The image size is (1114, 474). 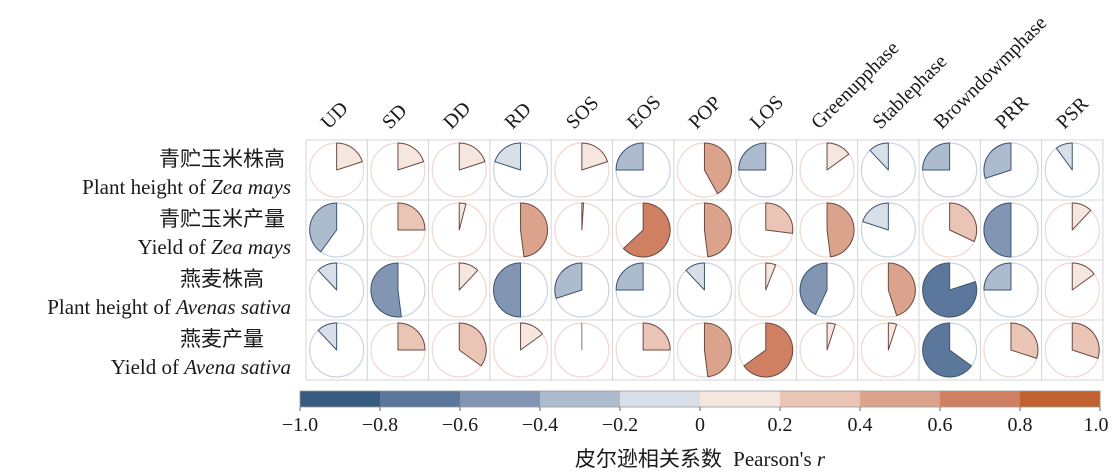 I want to click on pie-cell-0-greenupphase, so click(x=827, y=170).